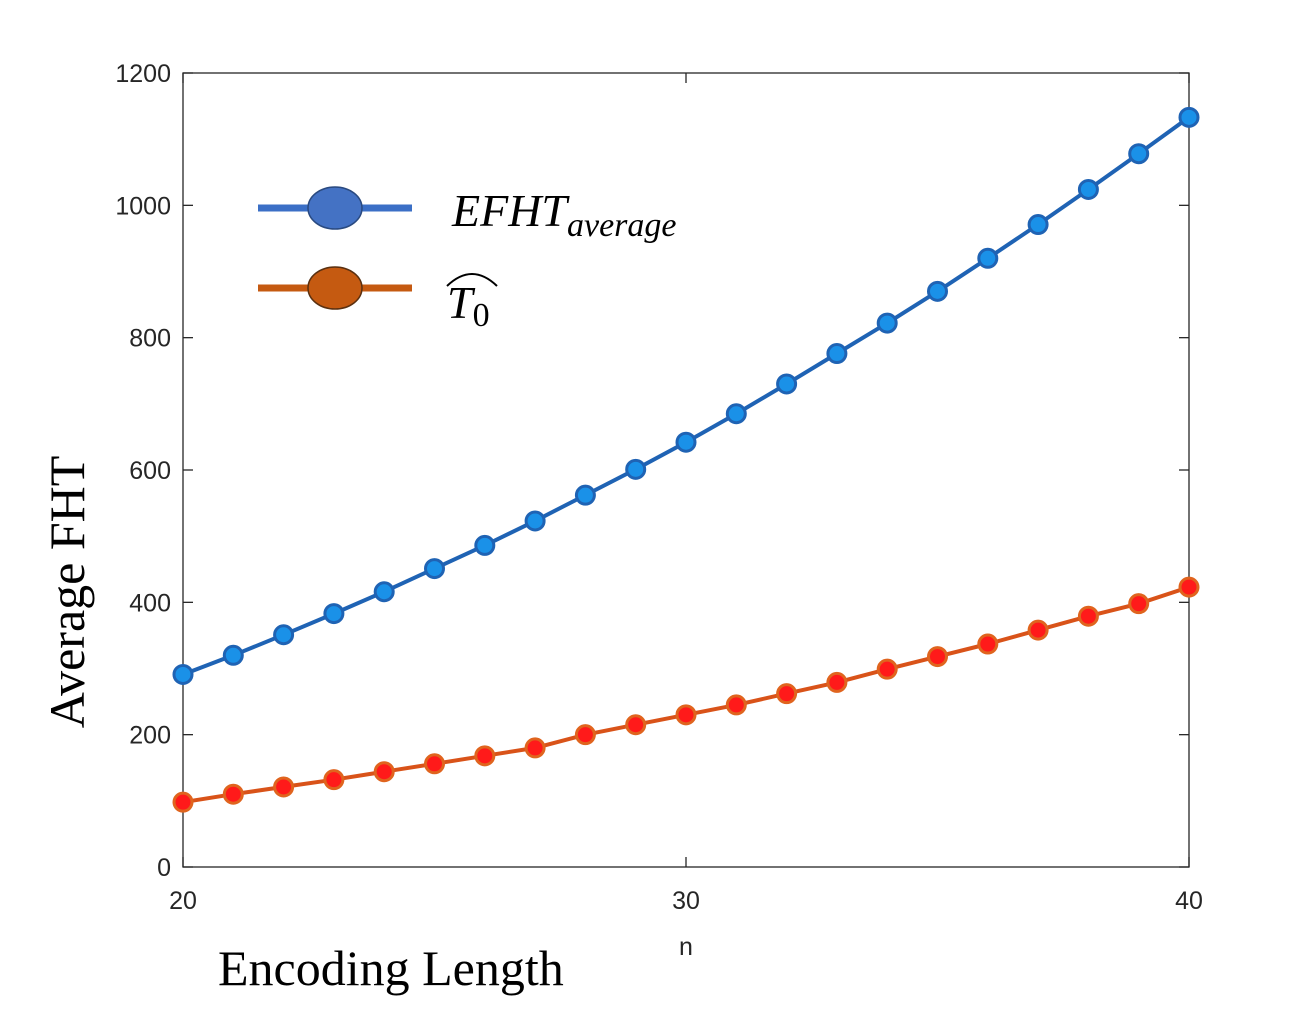  What do you see at coordinates (335, 288) in the screenshot?
I see `legend-marker-t0` at bounding box center [335, 288].